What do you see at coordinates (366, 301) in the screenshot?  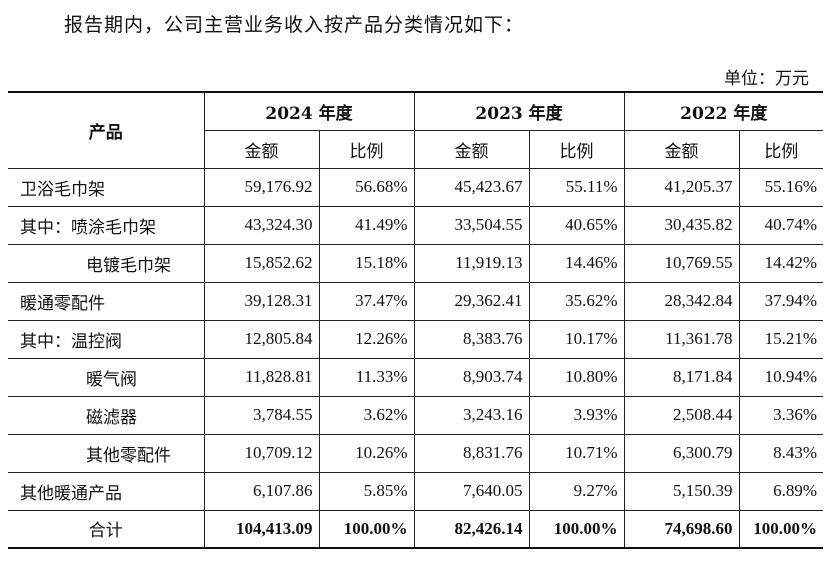 I see `ratio-cell: 37.47%` at bounding box center [366, 301].